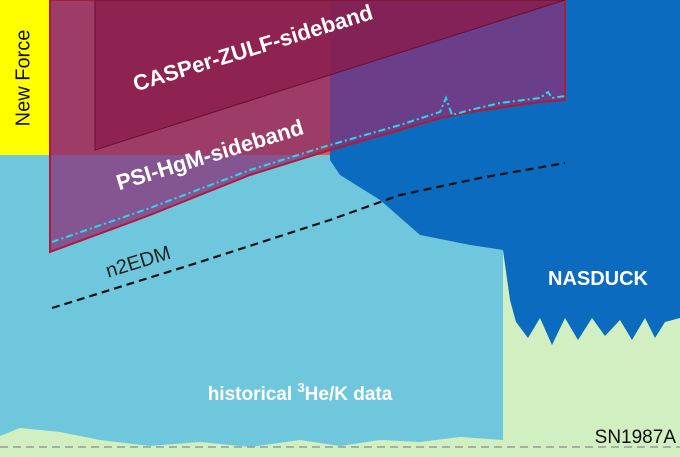  I want to click on label: New Force, so click(23, 78).